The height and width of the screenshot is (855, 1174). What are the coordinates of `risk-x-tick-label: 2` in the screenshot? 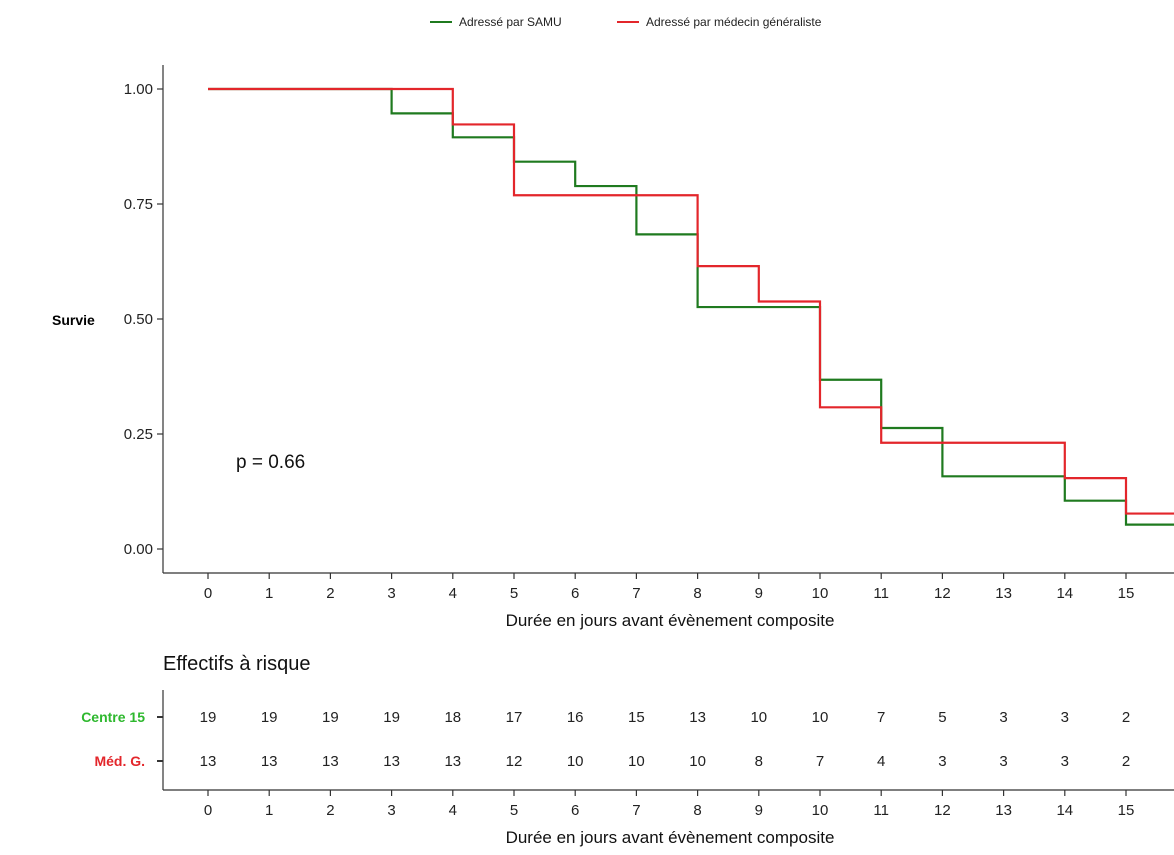 It's located at (330, 810).